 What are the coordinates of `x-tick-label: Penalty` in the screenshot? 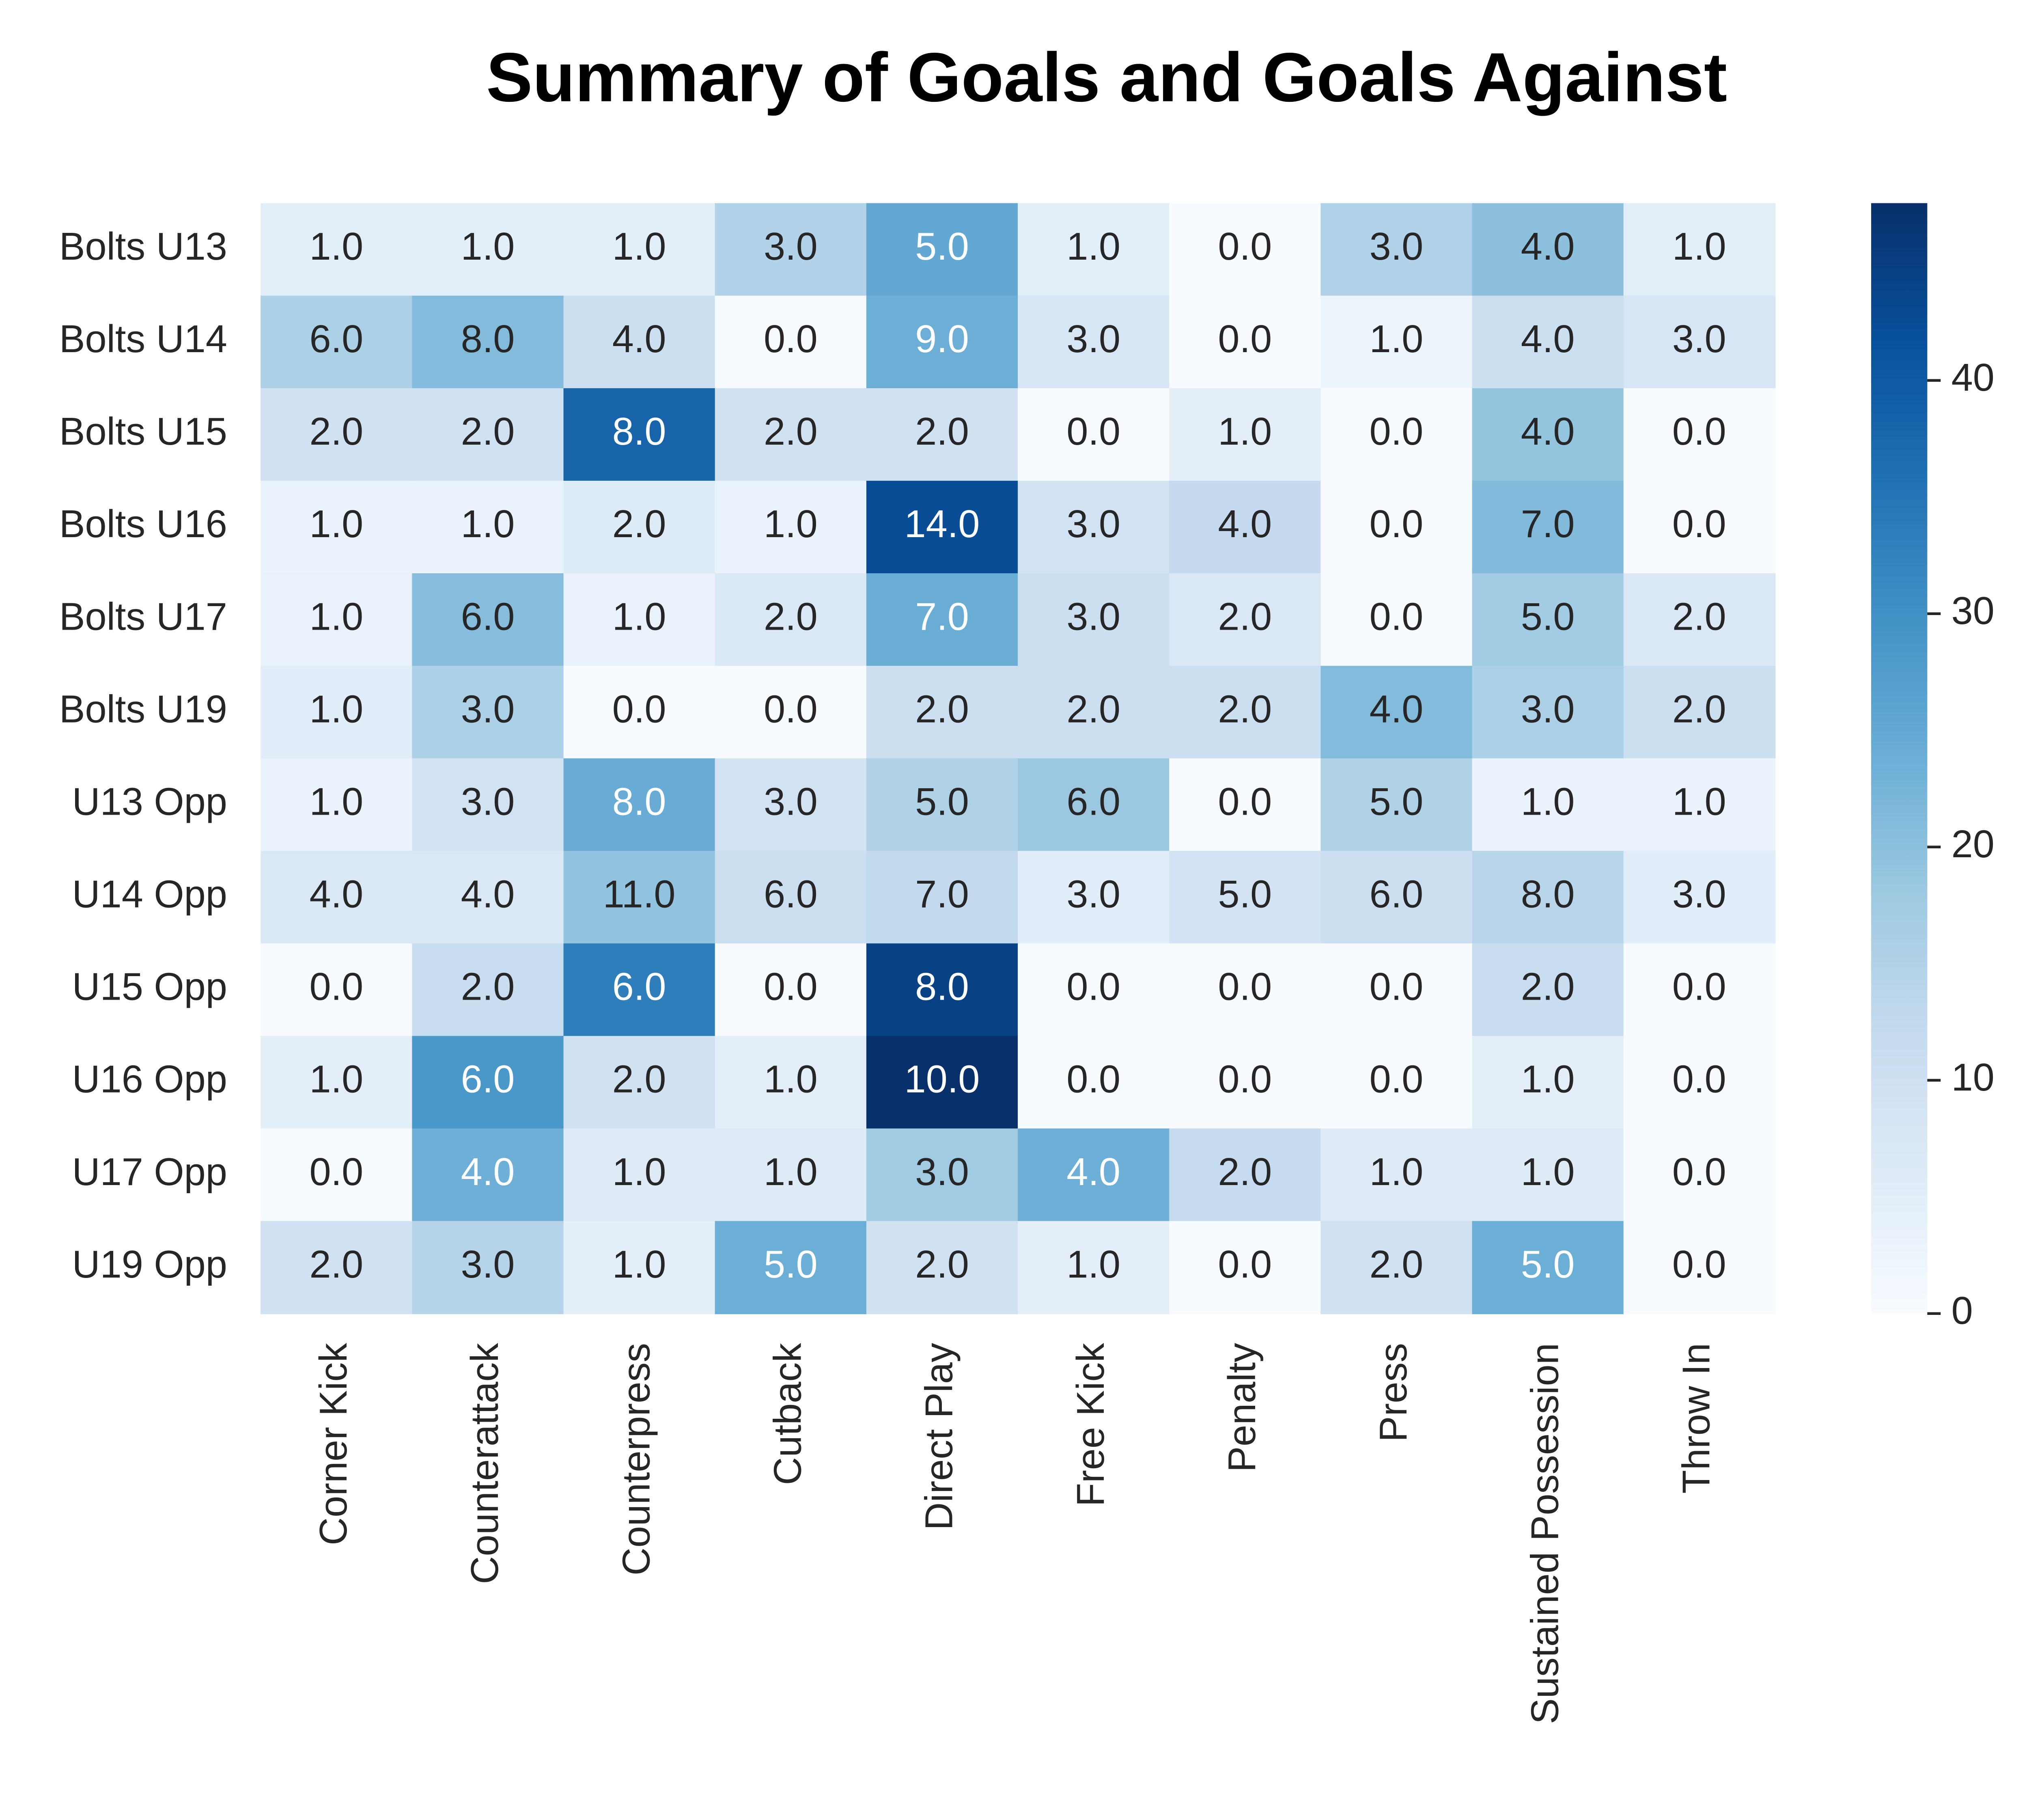 It's located at (1242, 1407).